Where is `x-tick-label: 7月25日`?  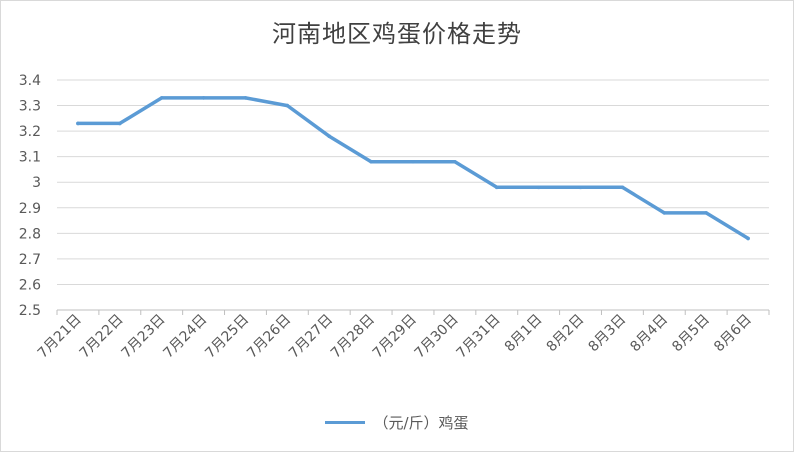
x-tick-label: 7月25日 is located at coordinates (227, 337).